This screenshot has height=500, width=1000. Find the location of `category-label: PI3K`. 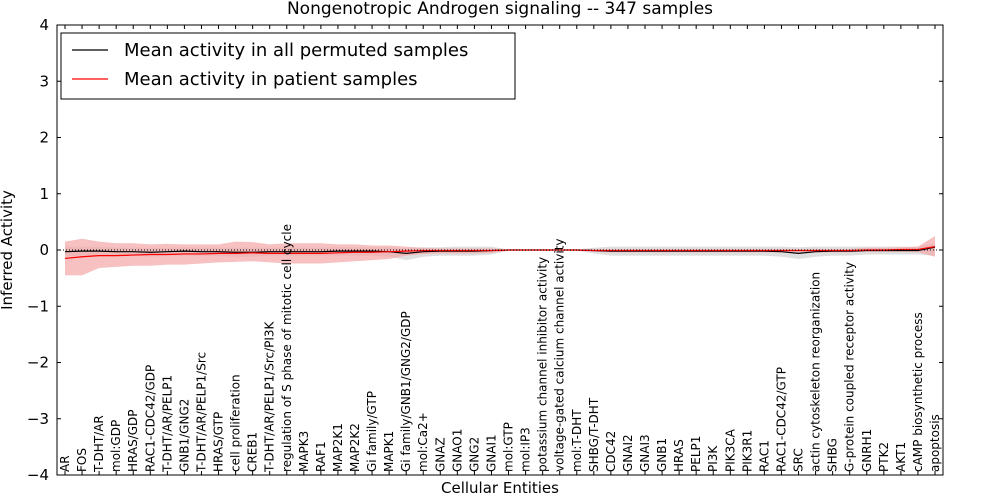

category-label: PI3K is located at coordinates (713, 458).